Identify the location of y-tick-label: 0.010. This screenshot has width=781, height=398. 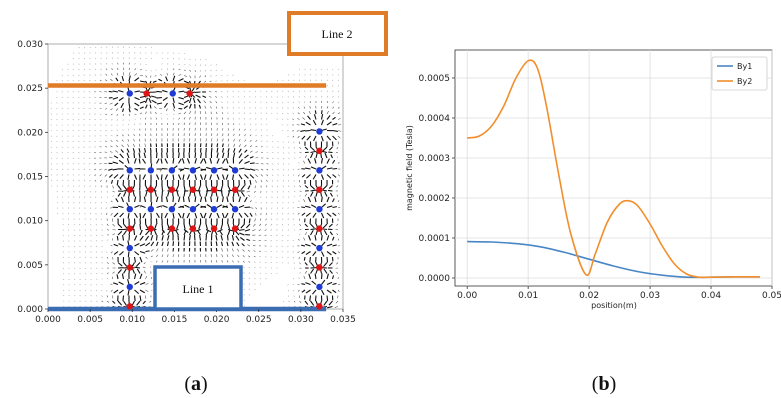
(30, 222).